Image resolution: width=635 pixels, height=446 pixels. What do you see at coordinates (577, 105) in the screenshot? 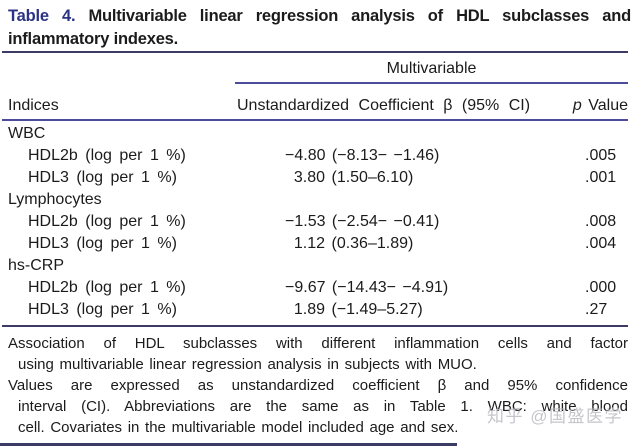
I see `p-symbol: p` at bounding box center [577, 105].